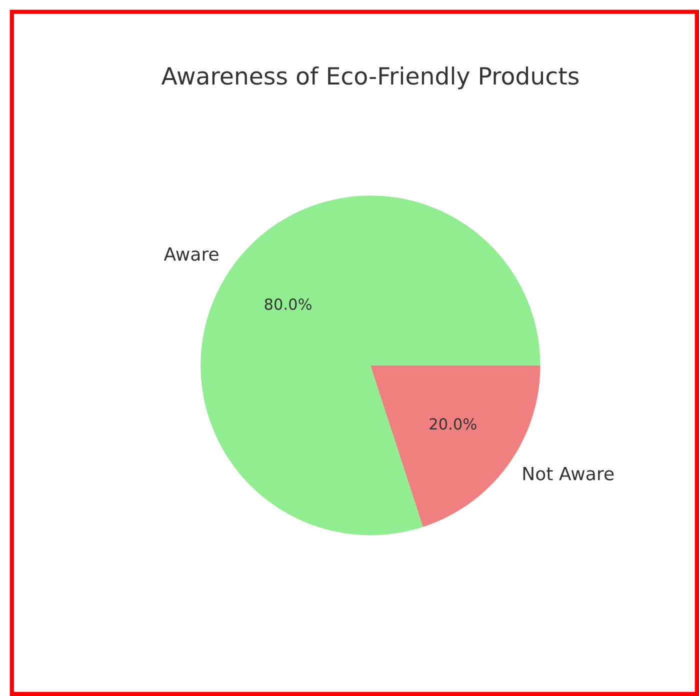 Image resolution: width=699 pixels, height=696 pixels. I want to click on chart-title: Awareness of Eco-Friendly Products, so click(370, 78).